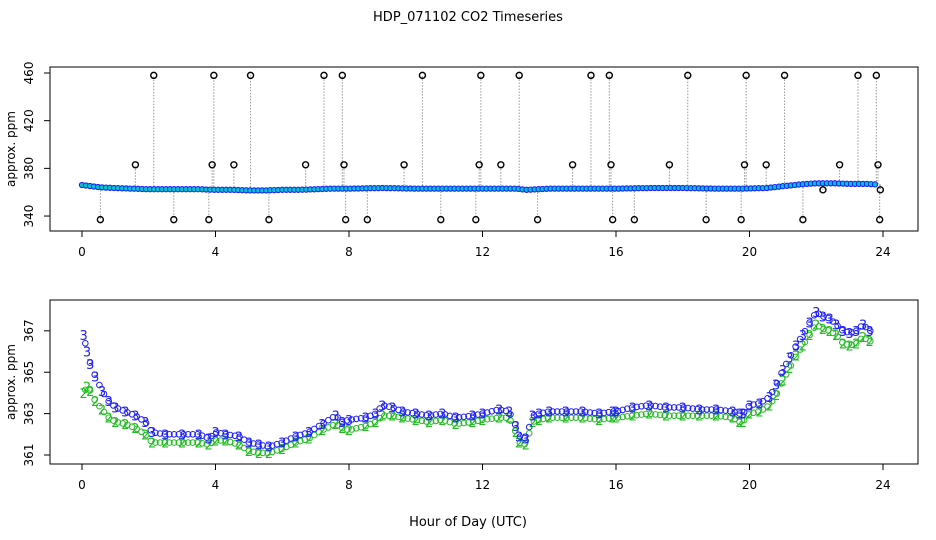  I want to click on y-tick-label: 460, so click(29, 73).